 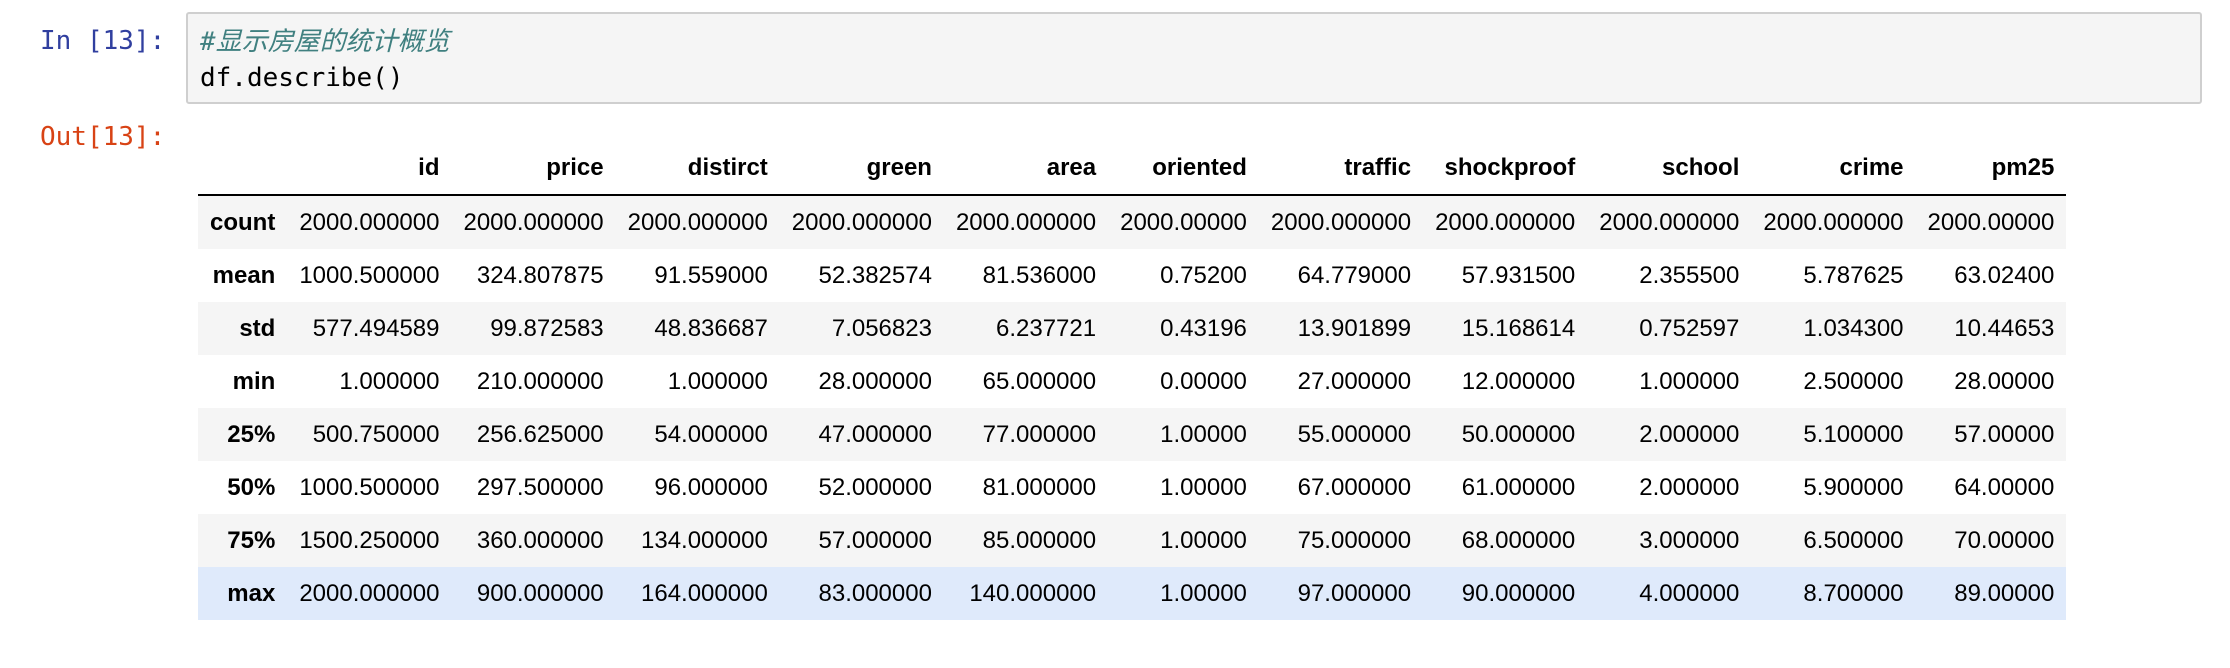 What do you see at coordinates (1853, 328) in the screenshot?
I see `table-cell: 1.034300` at bounding box center [1853, 328].